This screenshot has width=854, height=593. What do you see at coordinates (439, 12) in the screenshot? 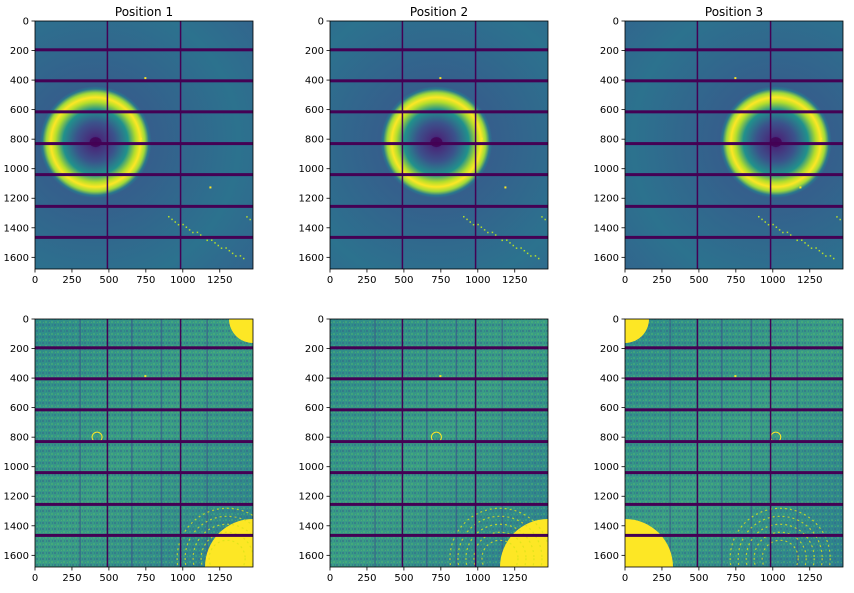
I see `panel-title: Position 2` at bounding box center [439, 12].